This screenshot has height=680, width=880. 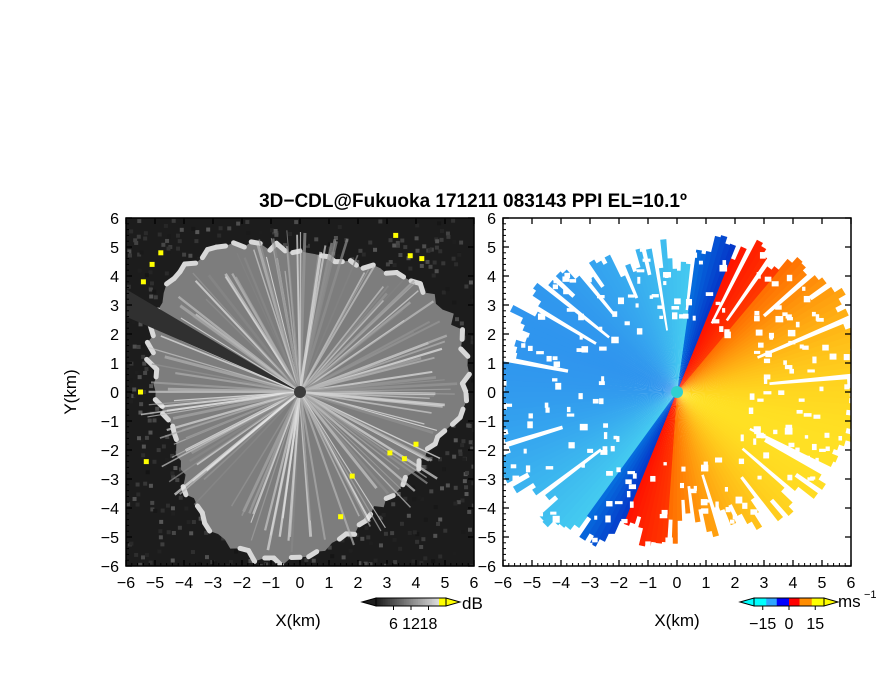 I want to click on velocity-x-tick-label: −5, so click(x=532, y=583).